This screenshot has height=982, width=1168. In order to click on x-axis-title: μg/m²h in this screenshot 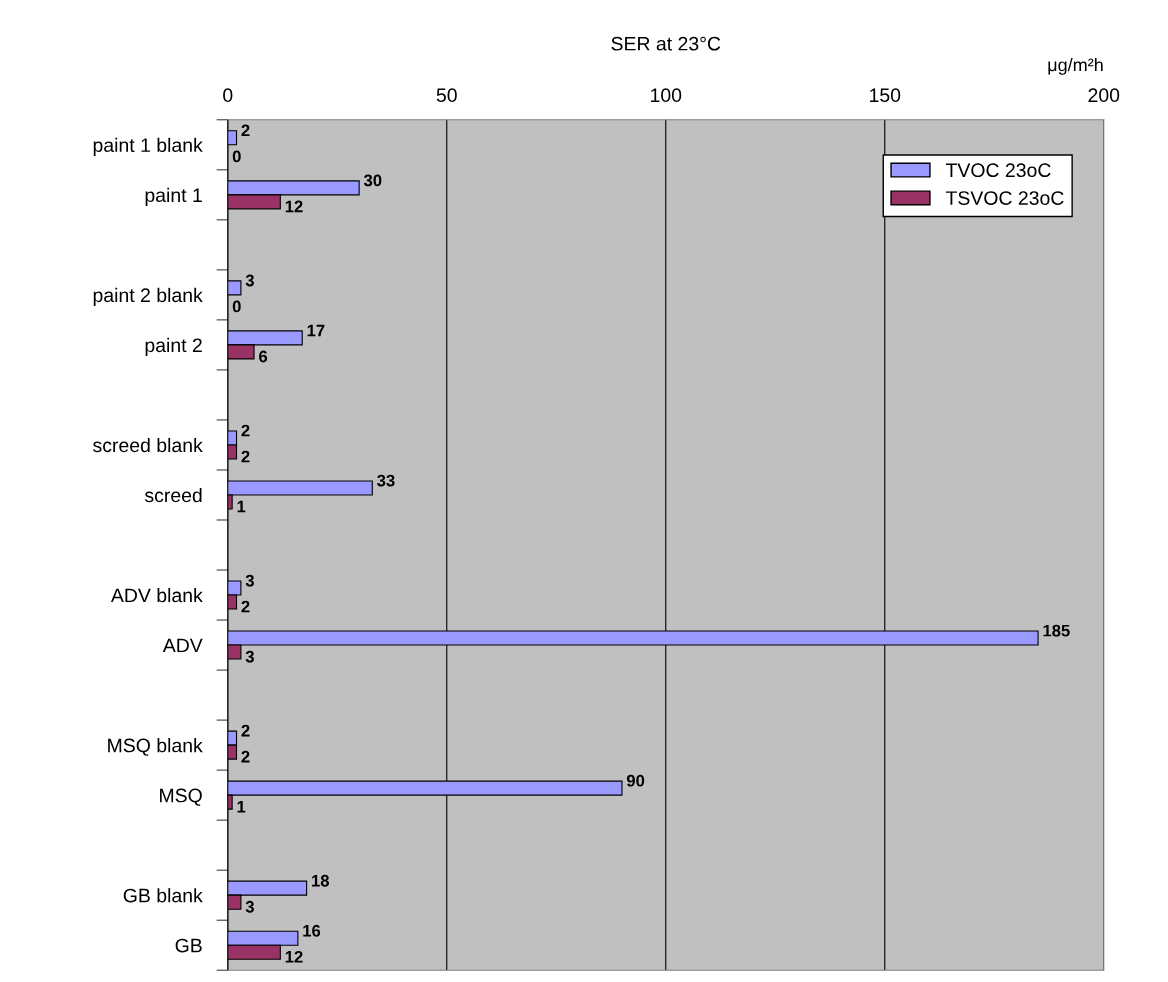, I will do `click(1075, 66)`.